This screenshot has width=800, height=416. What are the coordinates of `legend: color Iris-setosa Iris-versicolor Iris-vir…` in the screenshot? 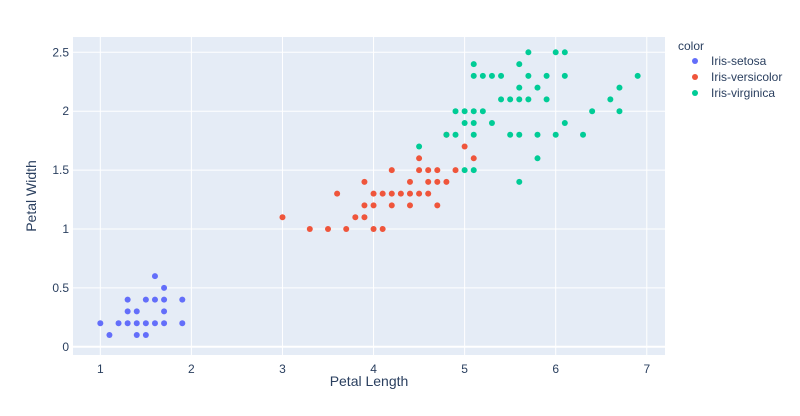 It's located at (730, 69).